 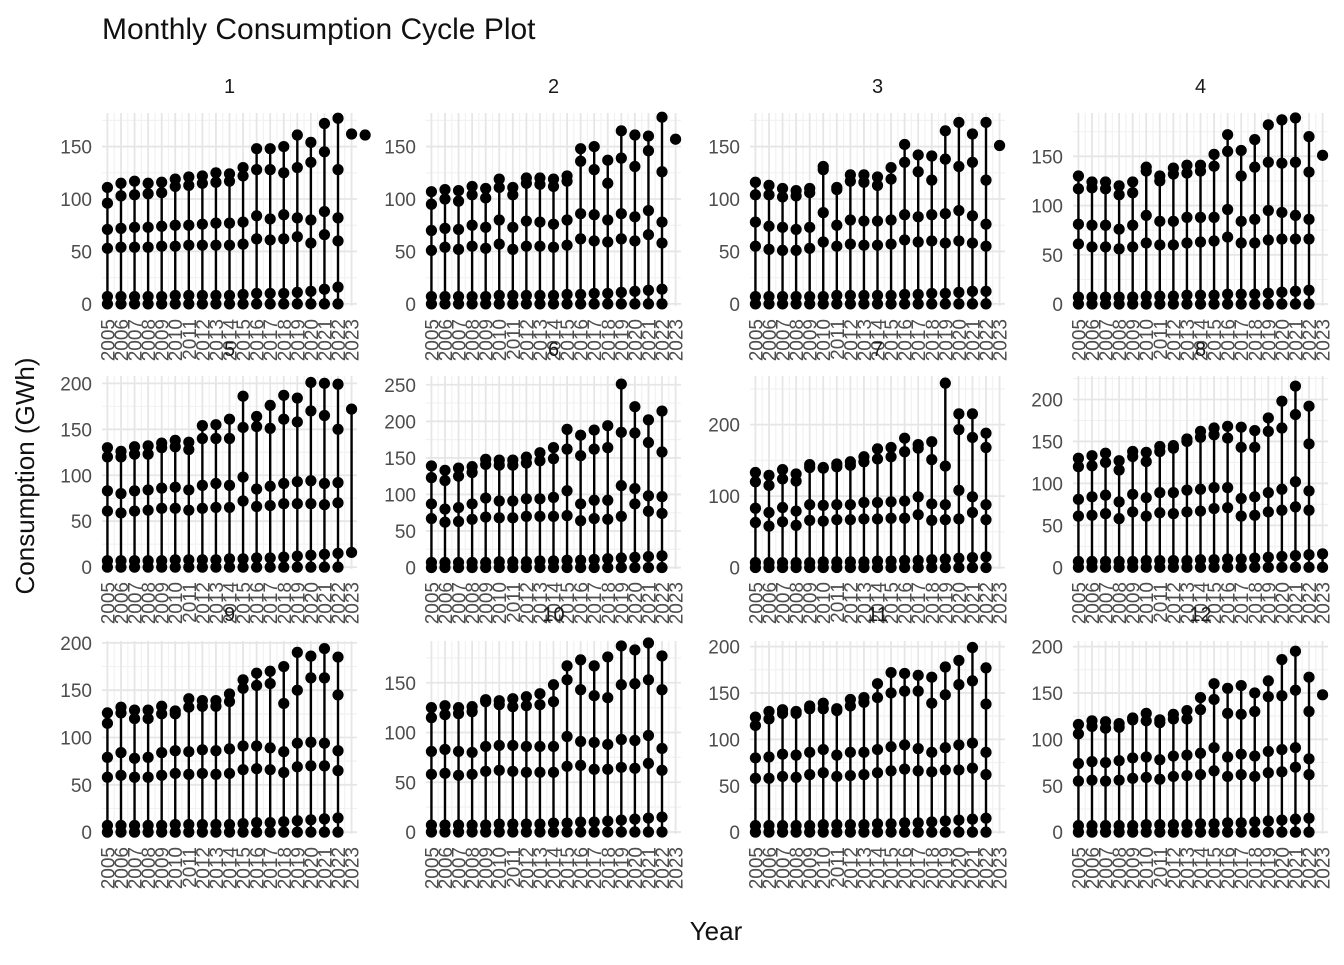 What do you see at coordinates (1215, 603) in the screenshot?
I see `x-tick-label: 2015` at bounding box center [1215, 603].